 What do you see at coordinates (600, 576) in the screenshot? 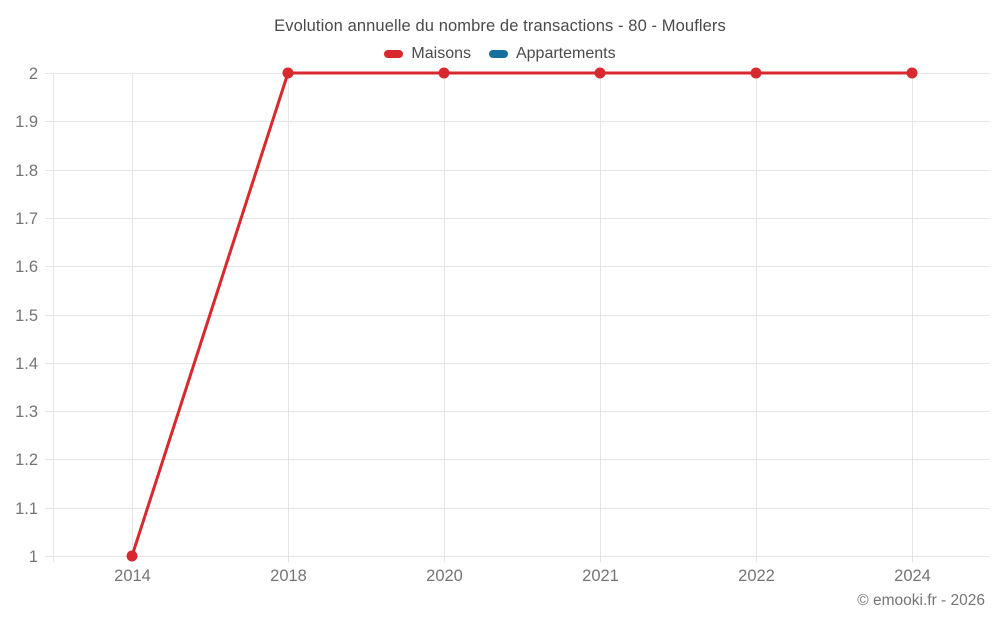
I see `x-axis-label: 2021` at bounding box center [600, 576].